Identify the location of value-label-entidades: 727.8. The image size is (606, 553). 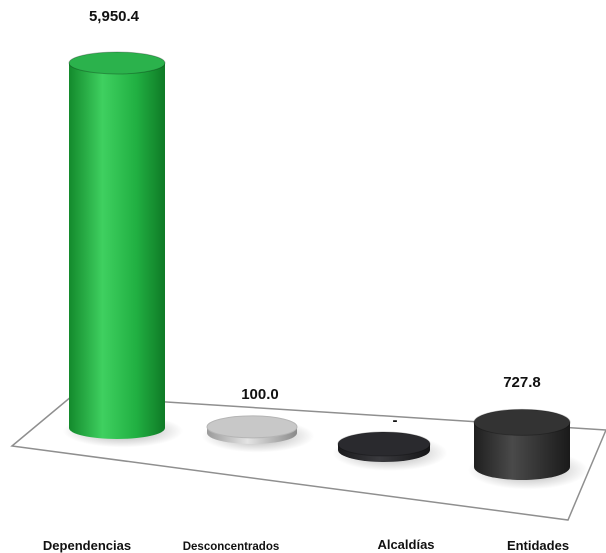
(522, 382).